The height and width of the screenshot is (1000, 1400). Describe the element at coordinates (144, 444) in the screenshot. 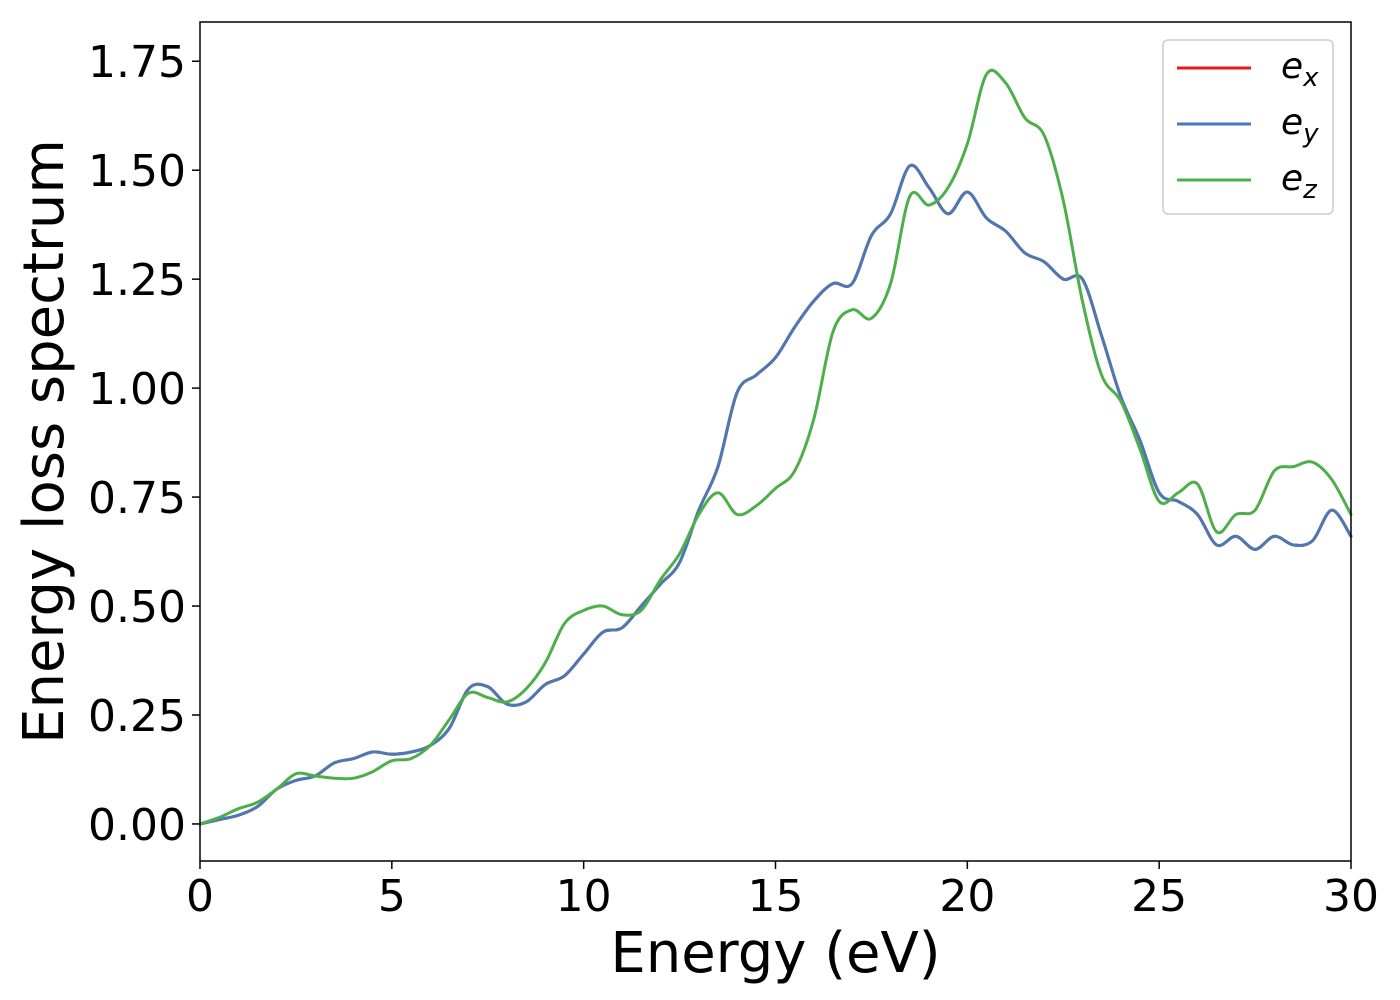

I see `y-axis-ticks: 0.00 0.25 0.50 0.75 1.00 1.25 1.50 1.75` at that location.